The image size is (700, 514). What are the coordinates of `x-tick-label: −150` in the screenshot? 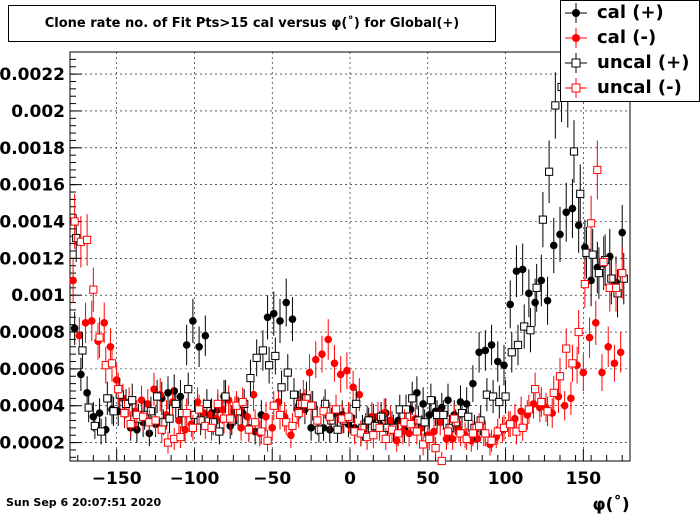 It's located at (117, 479).